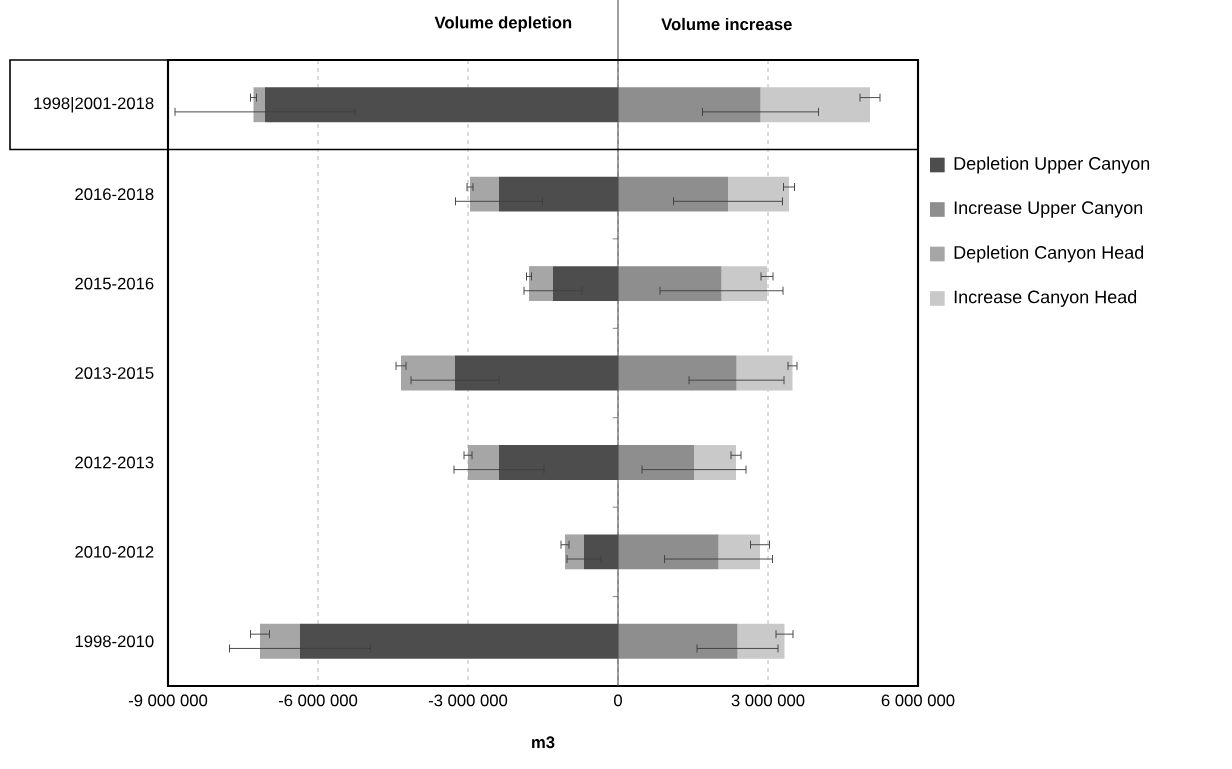 The height and width of the screenshot is (769, 1232). I want to click on x-tick-label: 6 000 000, so click(918, 700).